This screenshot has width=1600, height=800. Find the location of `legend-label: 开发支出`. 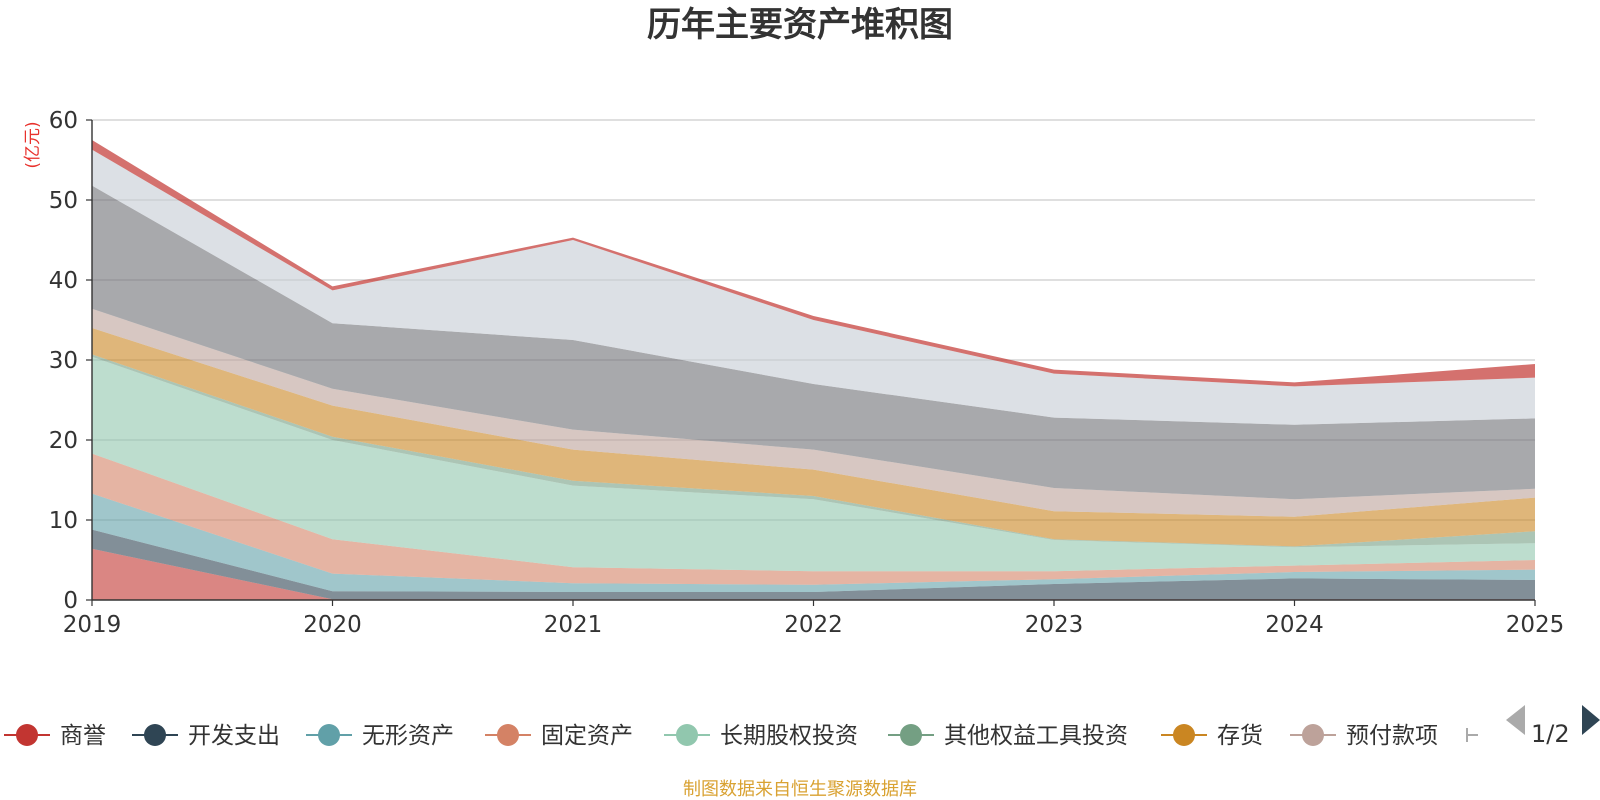

legend-label: 开发支出 is located at coordinates (234, 736).